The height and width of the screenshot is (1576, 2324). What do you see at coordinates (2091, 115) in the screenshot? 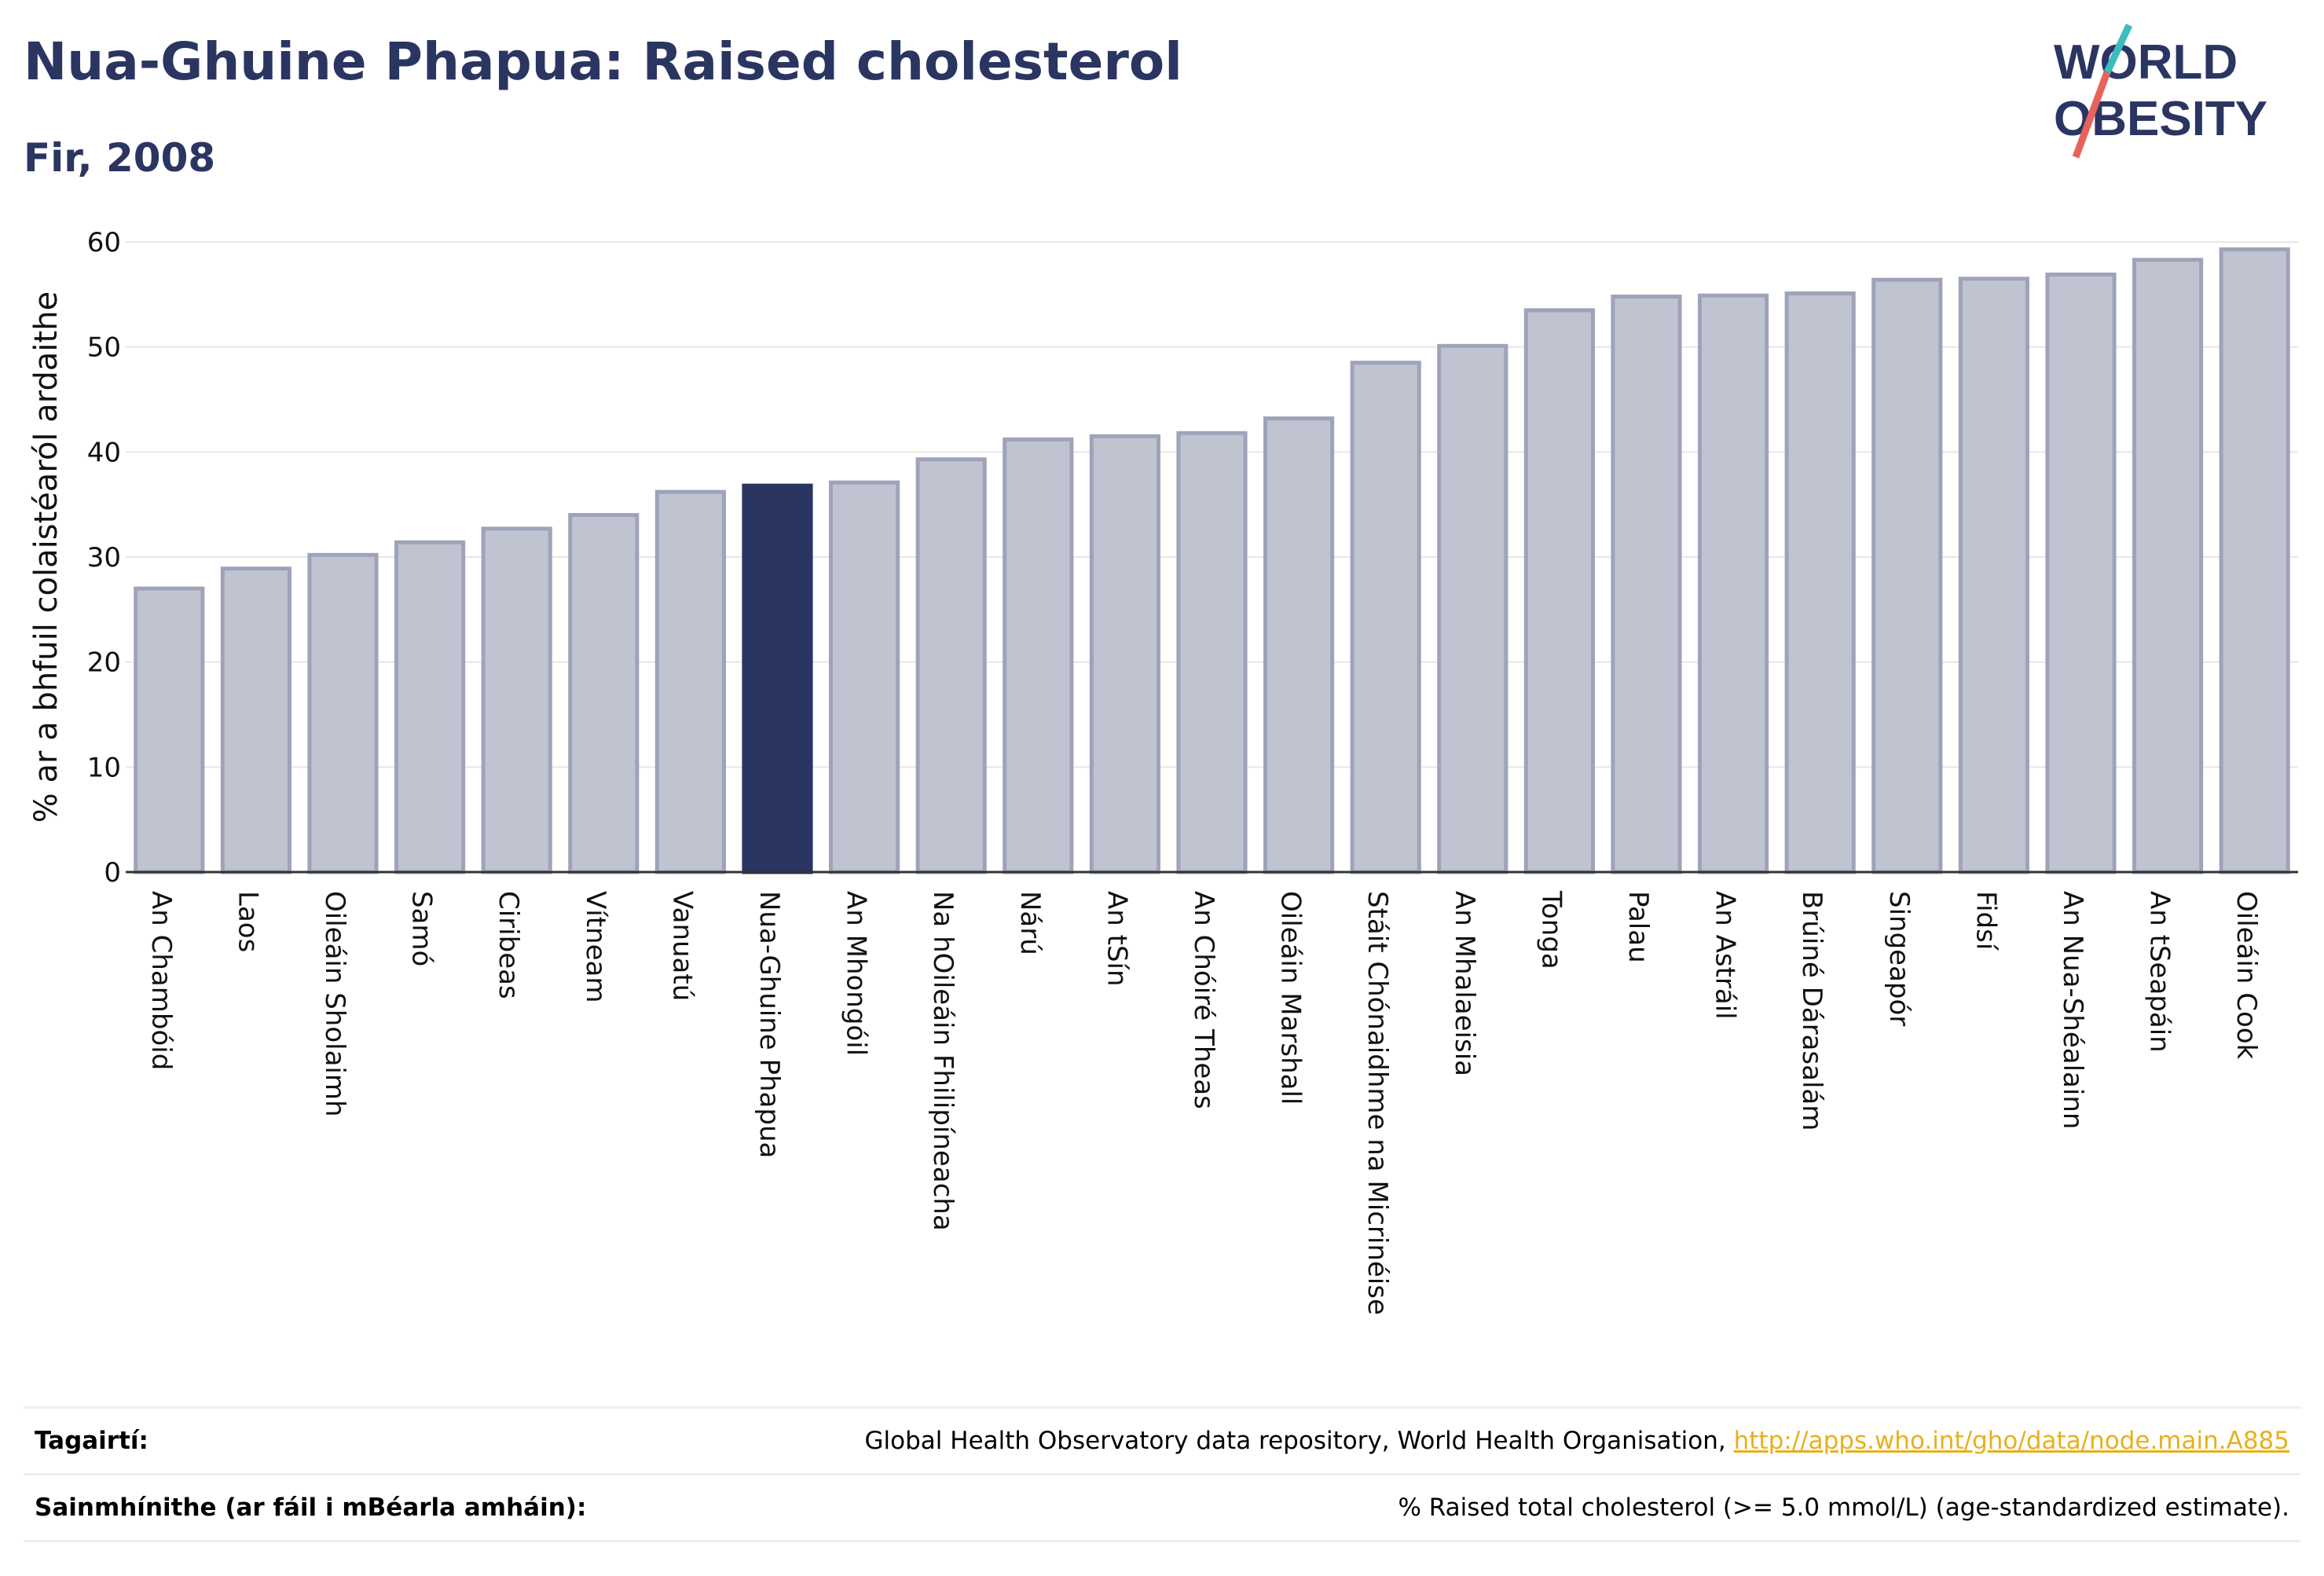
I see `logo-slash-red` at bounding box center [2091, 115].